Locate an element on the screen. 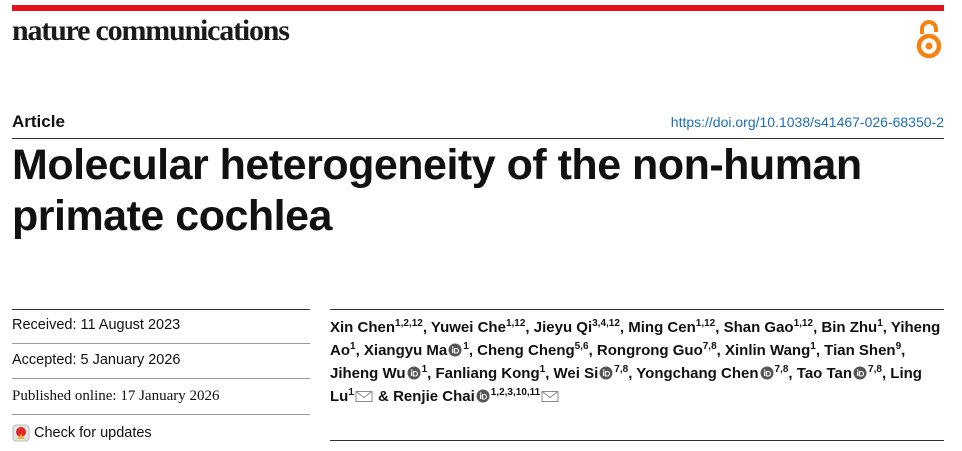 This screenshot has width=962, height=451. affiliation: 1,2,12 is located at coordinates (409, 323).